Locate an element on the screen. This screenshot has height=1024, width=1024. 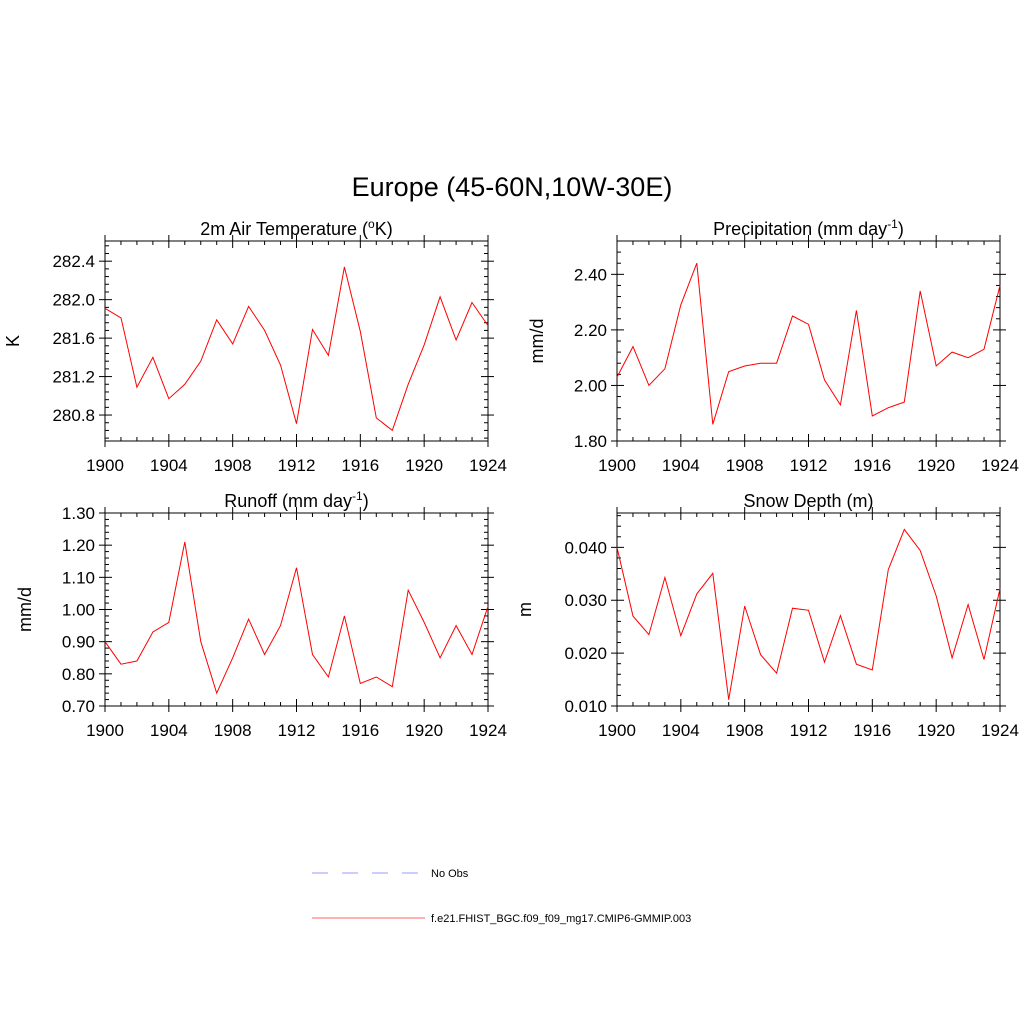
y-tick-label: 2.00 is located at coordinates (590, 385).